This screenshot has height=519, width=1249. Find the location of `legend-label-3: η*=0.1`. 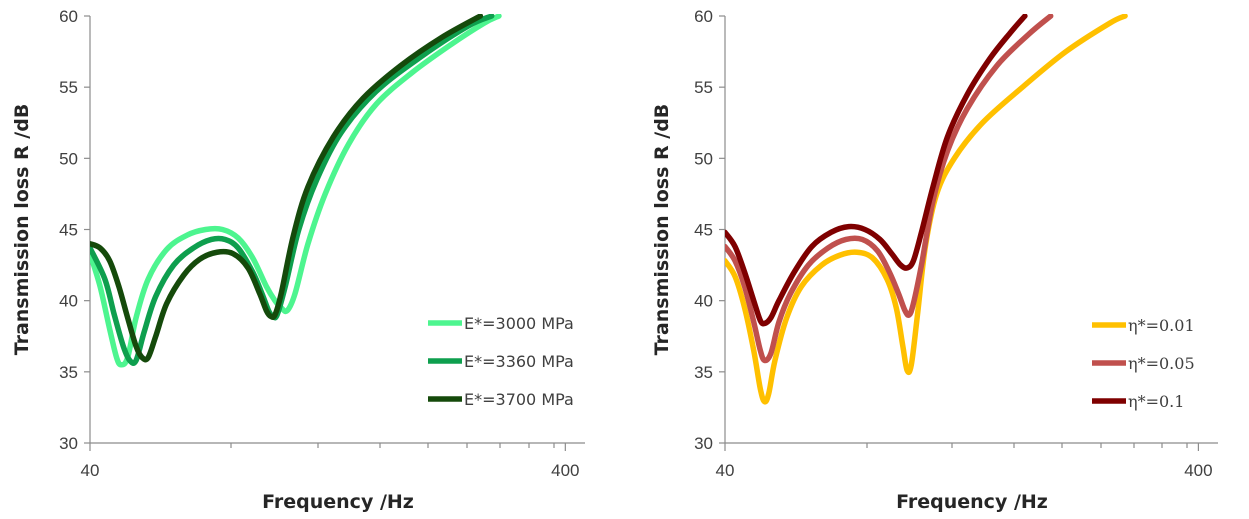

legend-label-3: η*=0.1 is located at coordinates (1156, 401).